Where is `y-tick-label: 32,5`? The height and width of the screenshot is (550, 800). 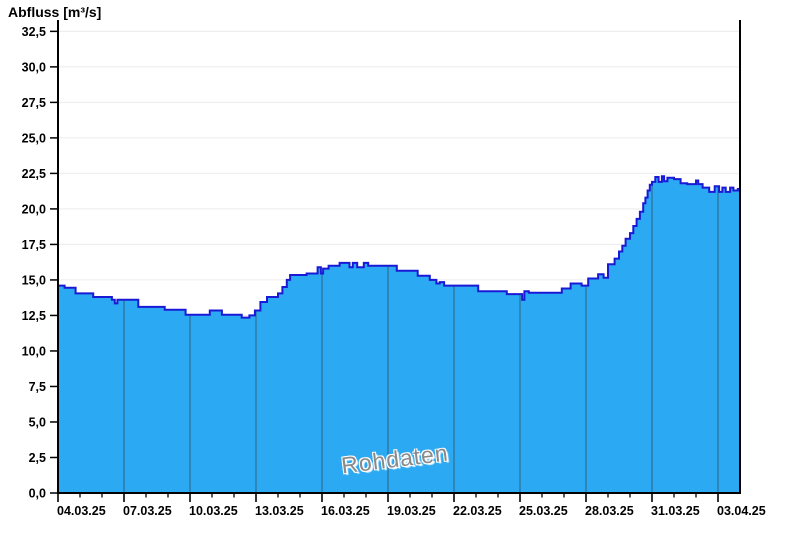 y-tick-label: 32,5 is located at coordinates (34, 32).